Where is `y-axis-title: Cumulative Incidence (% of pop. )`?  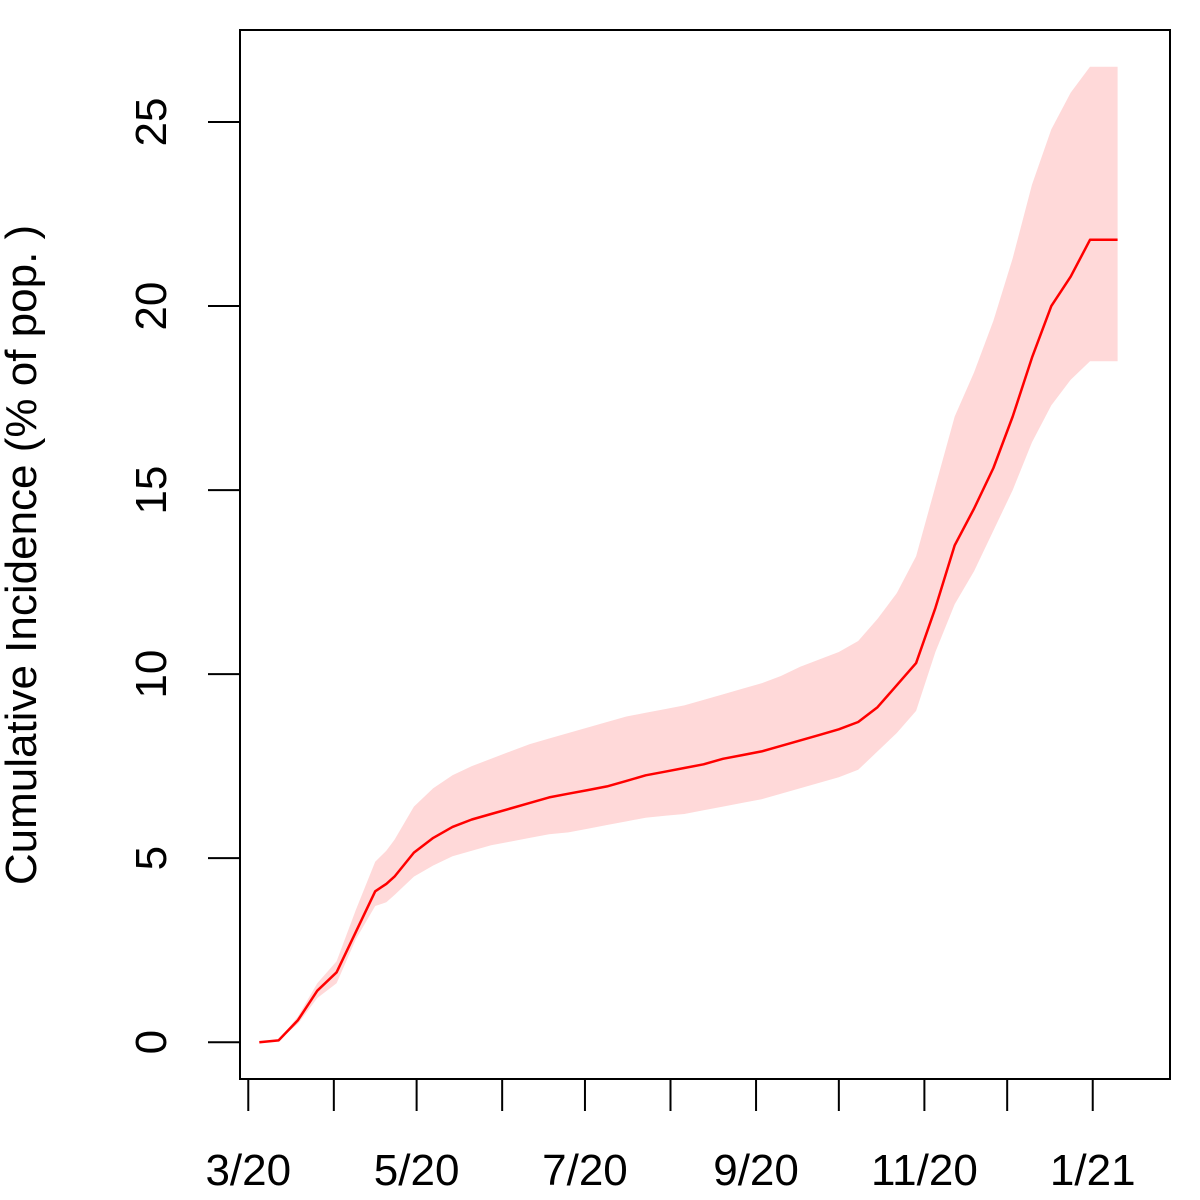
y-axis-title: Cumulative Incidence (% of pop. ) is located at coordinates (23, 555).